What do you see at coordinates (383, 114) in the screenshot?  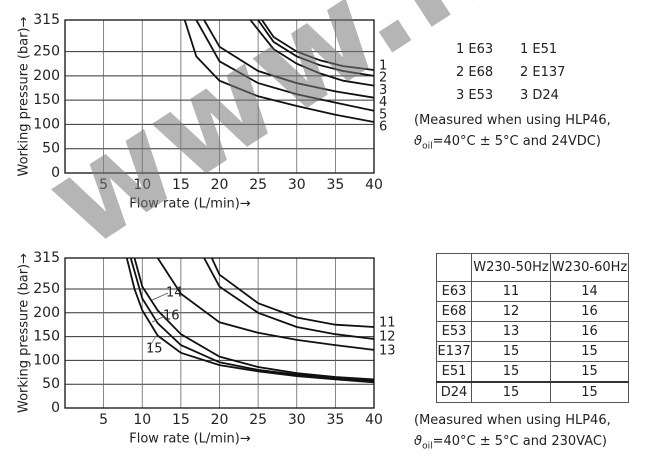 I see `series-label: 5` at bounding box center [383, 114].